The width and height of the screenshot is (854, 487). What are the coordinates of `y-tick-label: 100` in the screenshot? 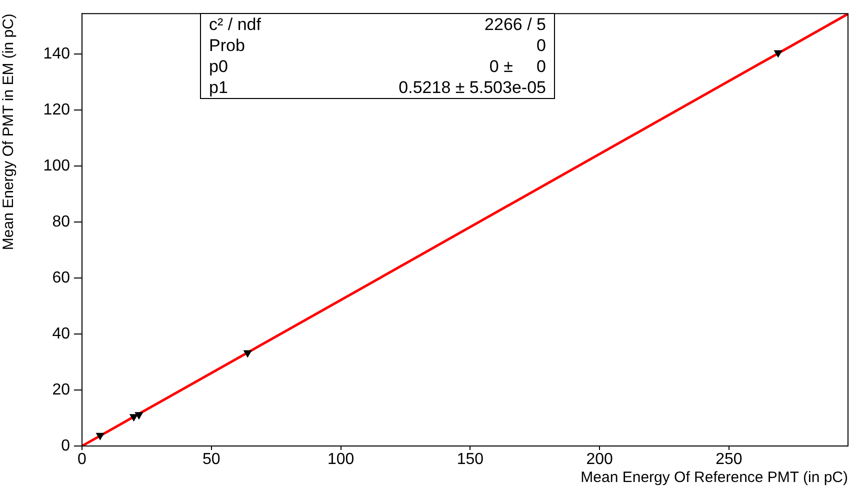 It's located at (56, 166).